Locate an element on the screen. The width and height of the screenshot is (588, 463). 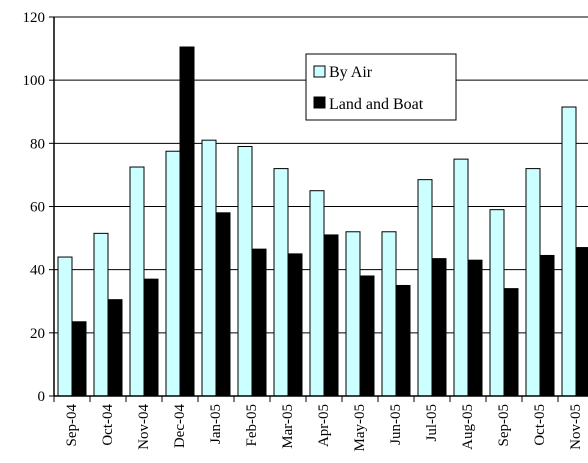
x-tick-label: Apr-05 is located at coordinates (324, 425).